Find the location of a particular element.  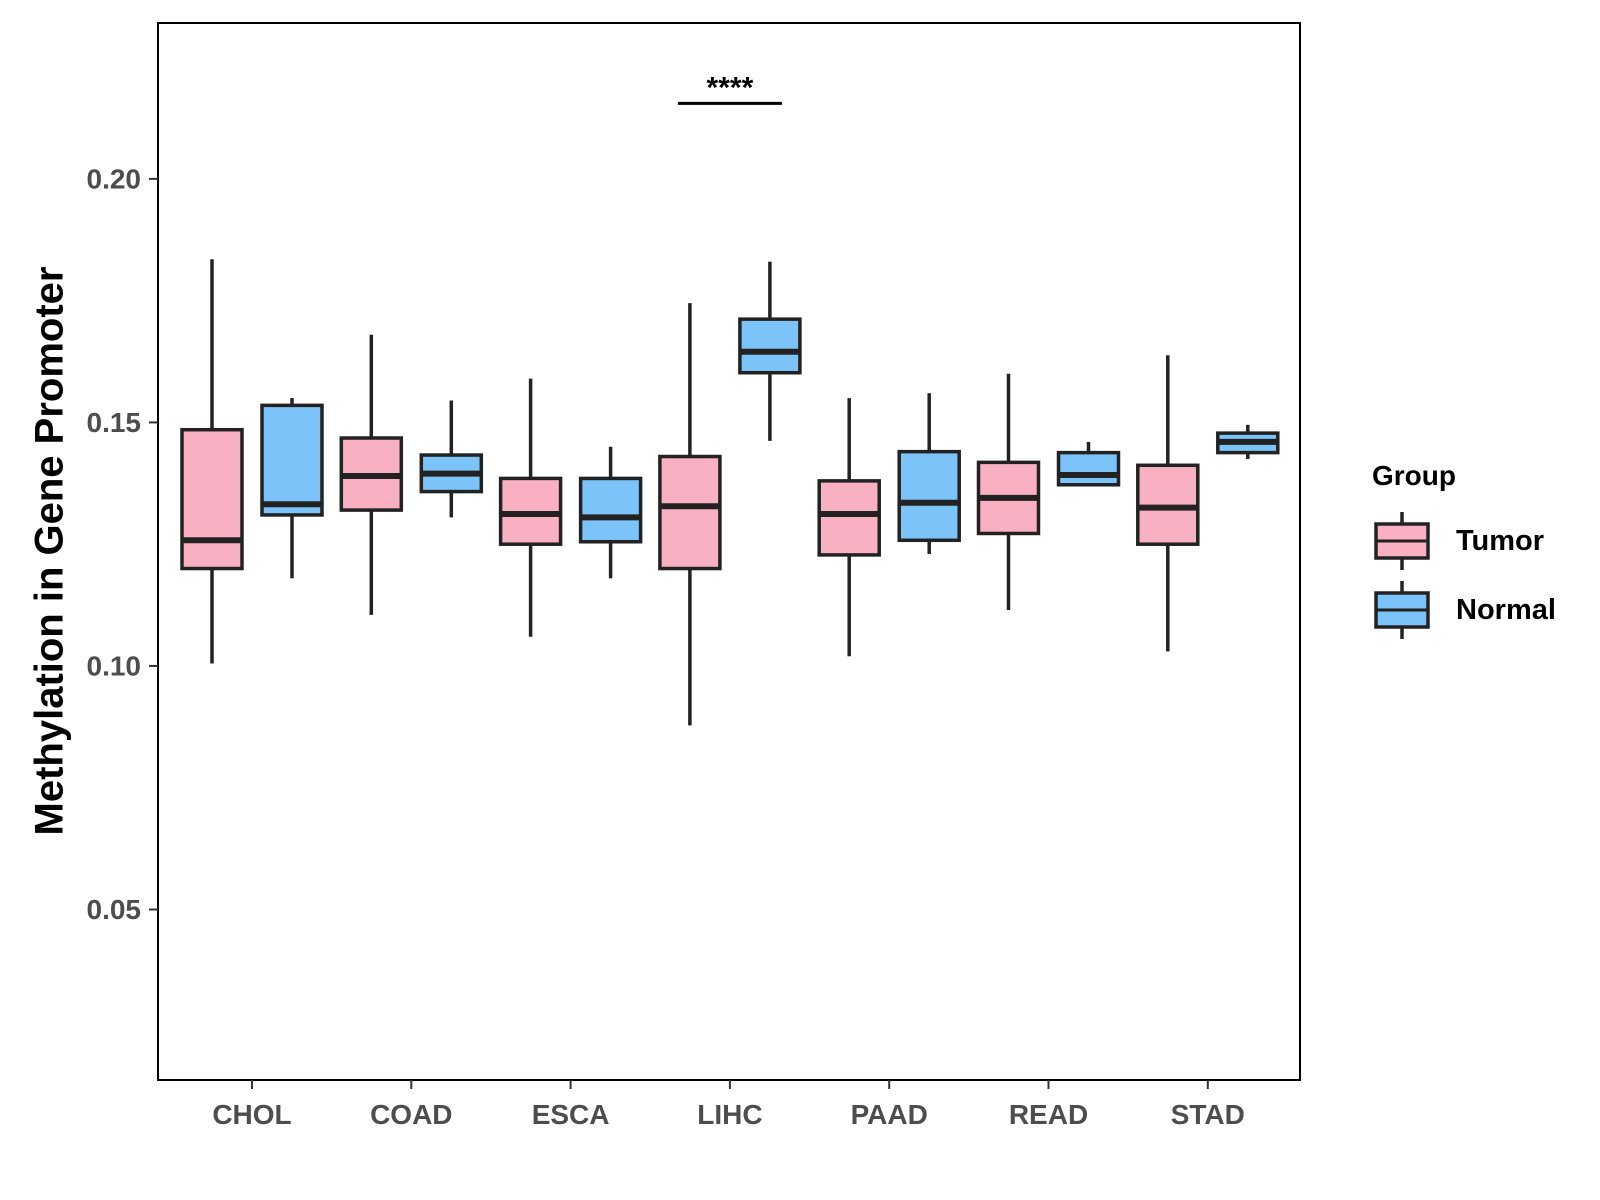

x-tick-label: LIHC is located at coordinates (729, 1114).